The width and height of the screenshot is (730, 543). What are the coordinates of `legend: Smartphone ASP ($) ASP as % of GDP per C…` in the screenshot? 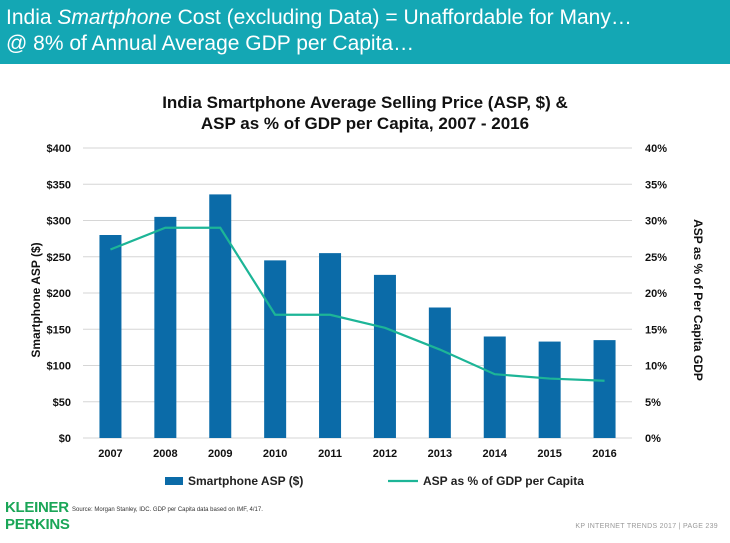 It's located at (374, 481).